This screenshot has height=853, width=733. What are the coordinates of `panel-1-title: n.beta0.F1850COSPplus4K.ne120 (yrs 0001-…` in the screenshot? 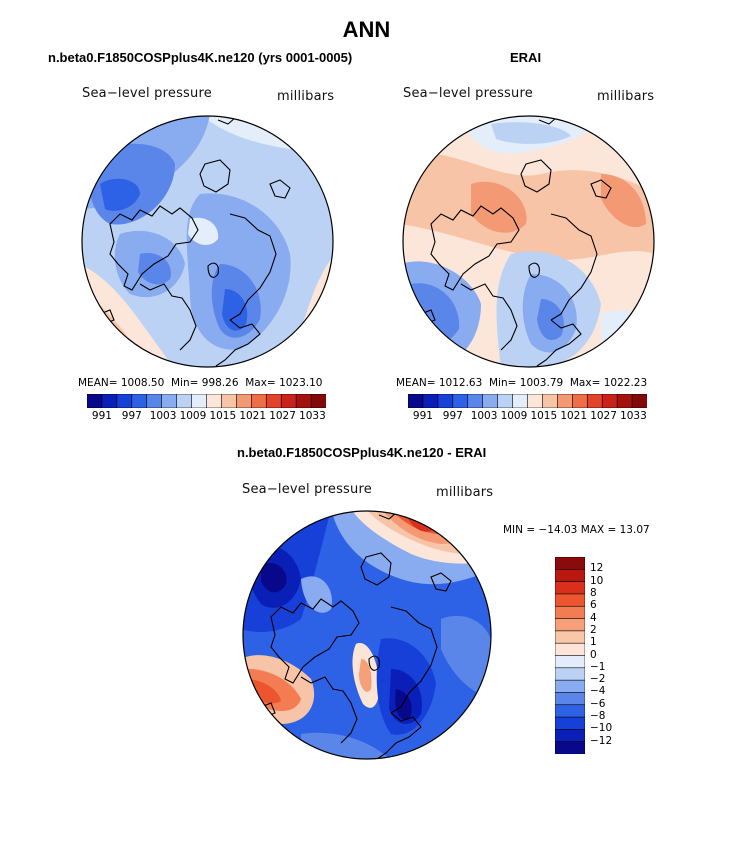 It's located at (200, 57).